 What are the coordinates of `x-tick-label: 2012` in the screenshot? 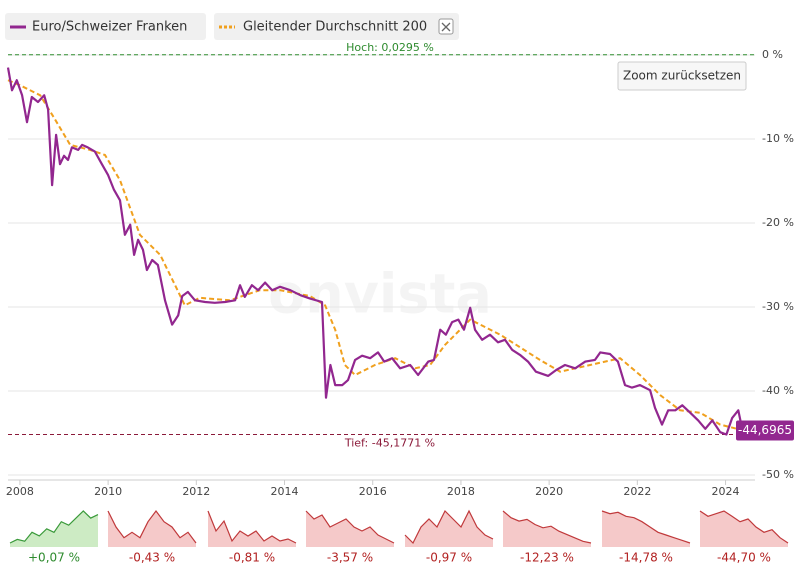 It's located at (196, 491).